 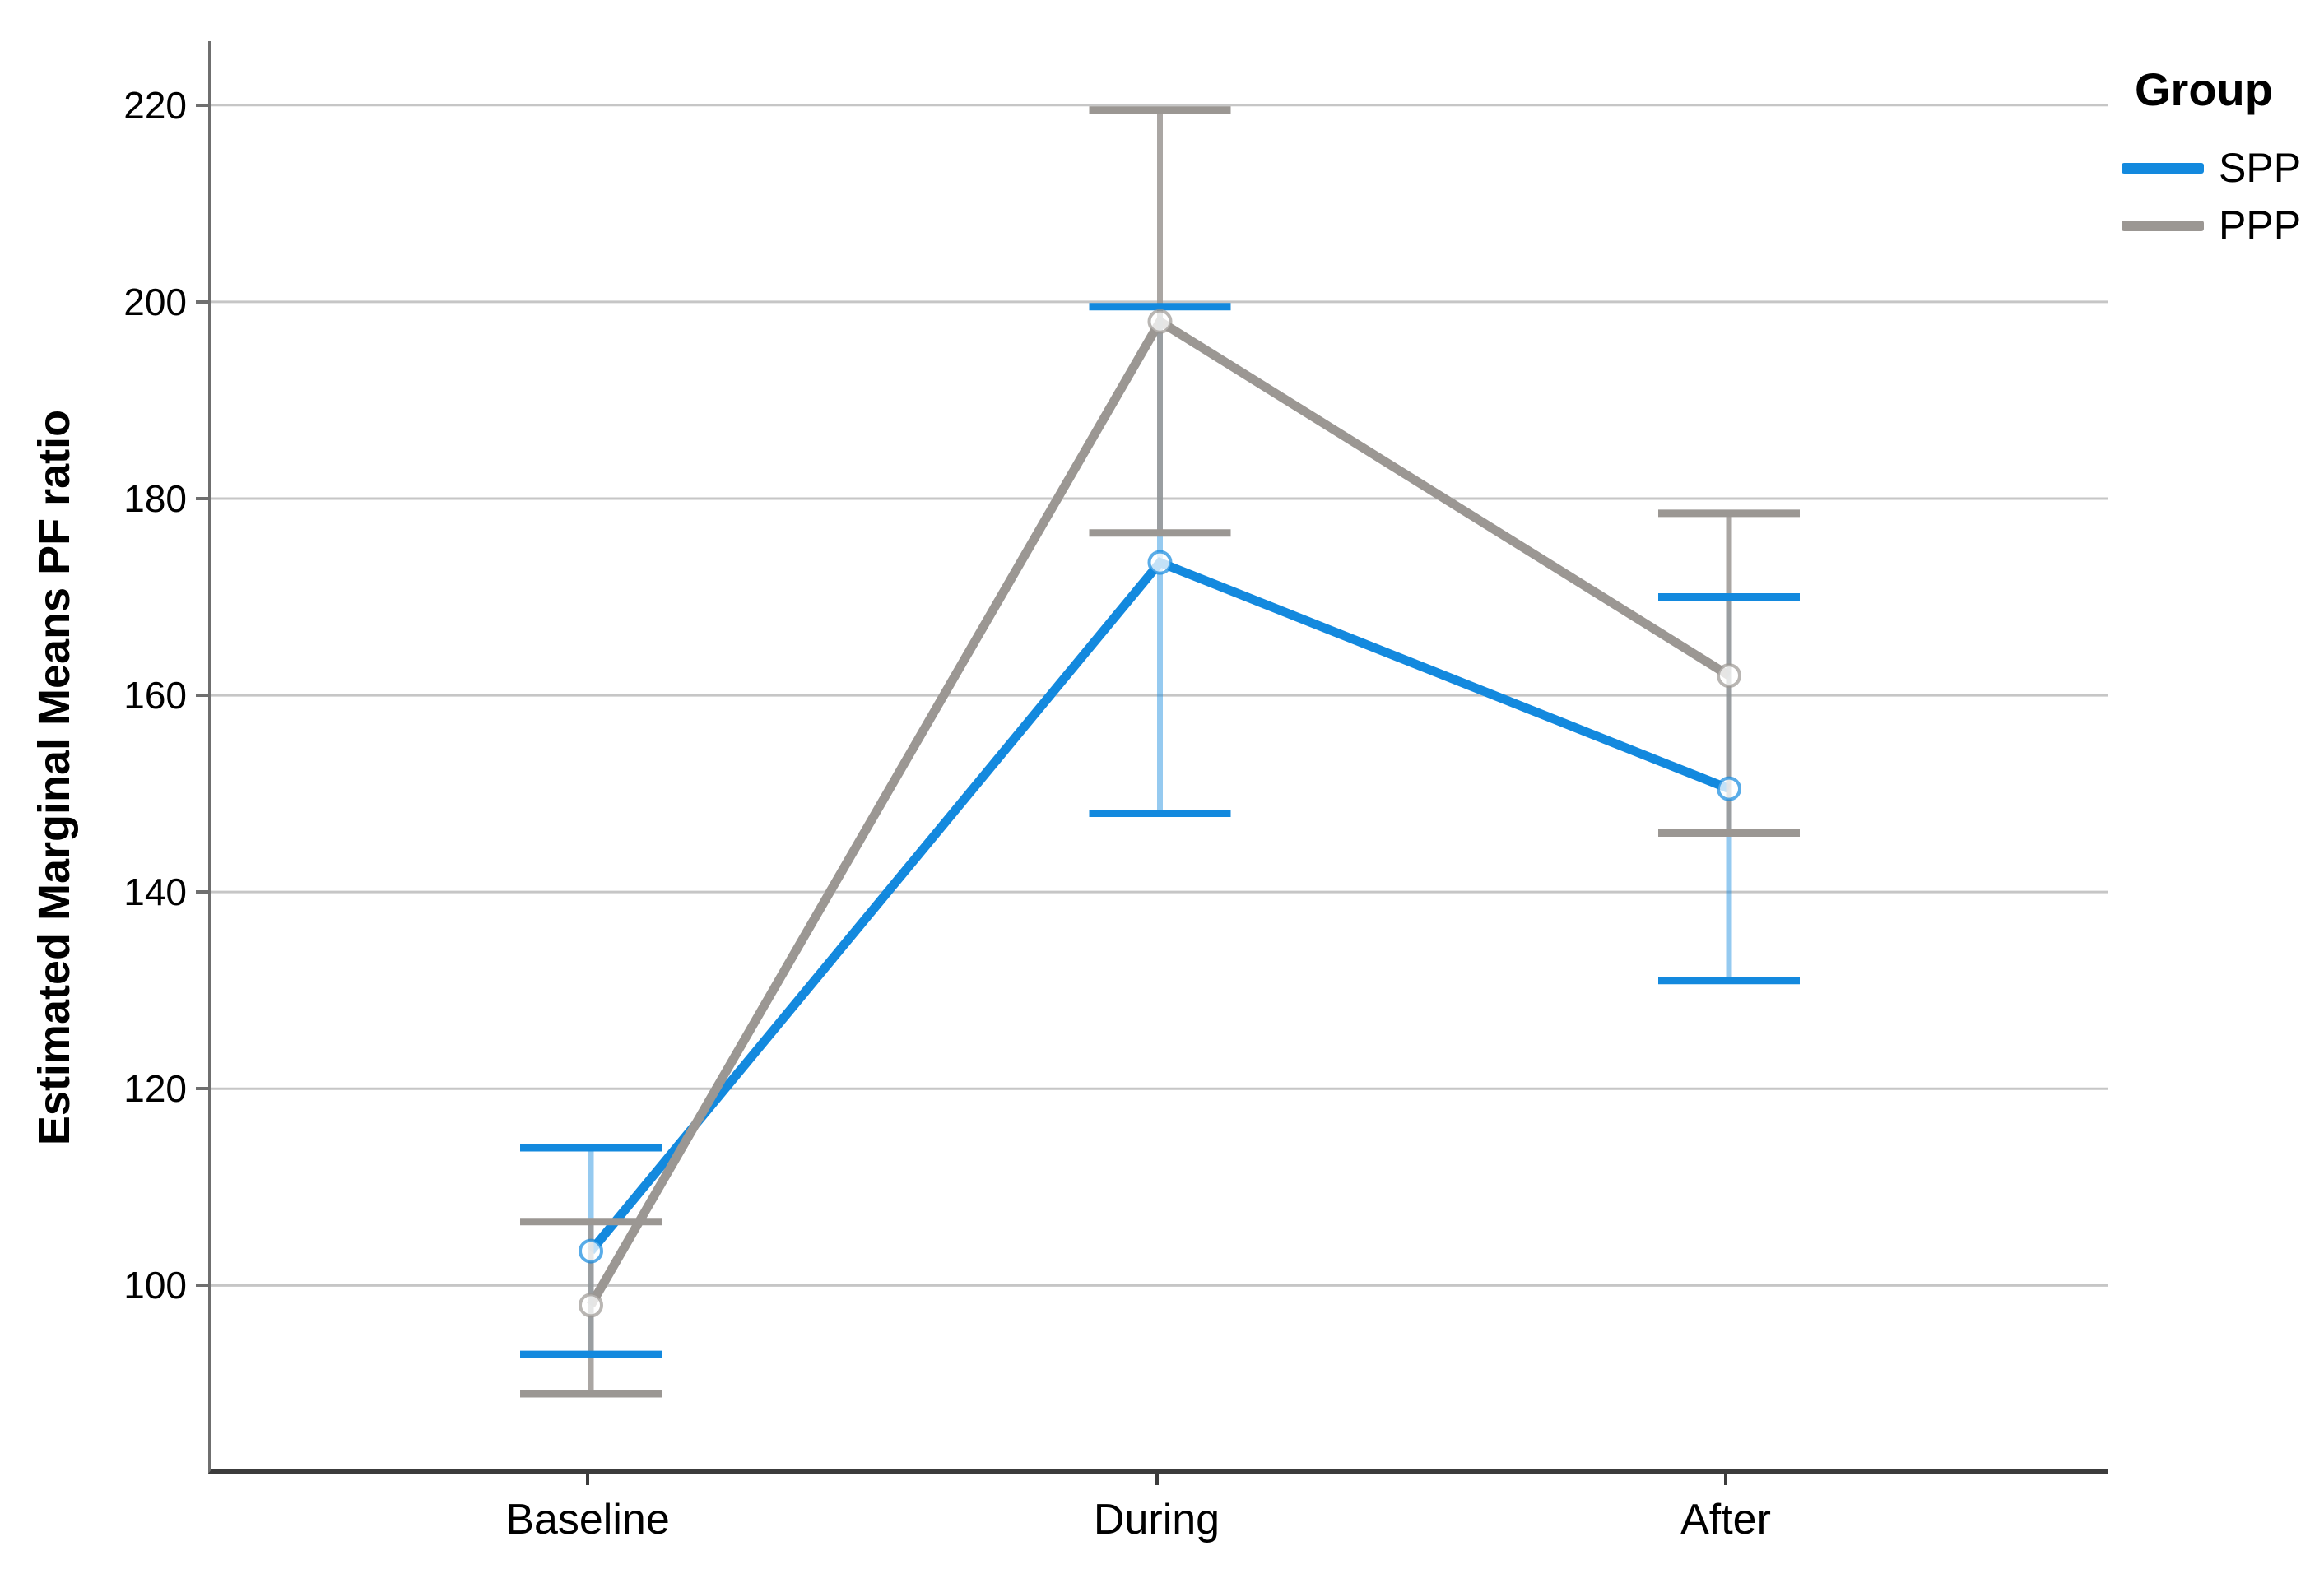 What do you see at coordinates (2211, 168) in the screenshot?
I see `legend-item-spp: SPP` at bounding box center [2211, 168].